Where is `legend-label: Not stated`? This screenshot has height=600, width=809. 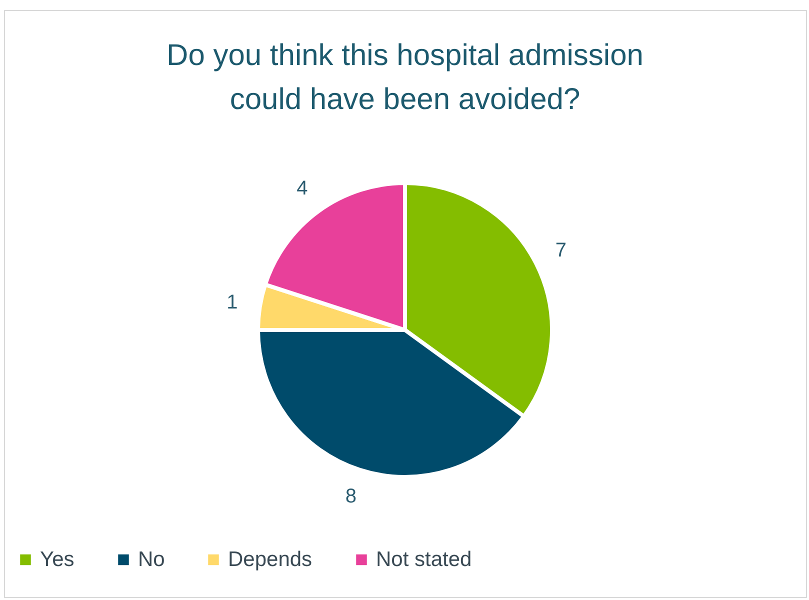 legend-label: Not stated is located at coordinates (424, 559).